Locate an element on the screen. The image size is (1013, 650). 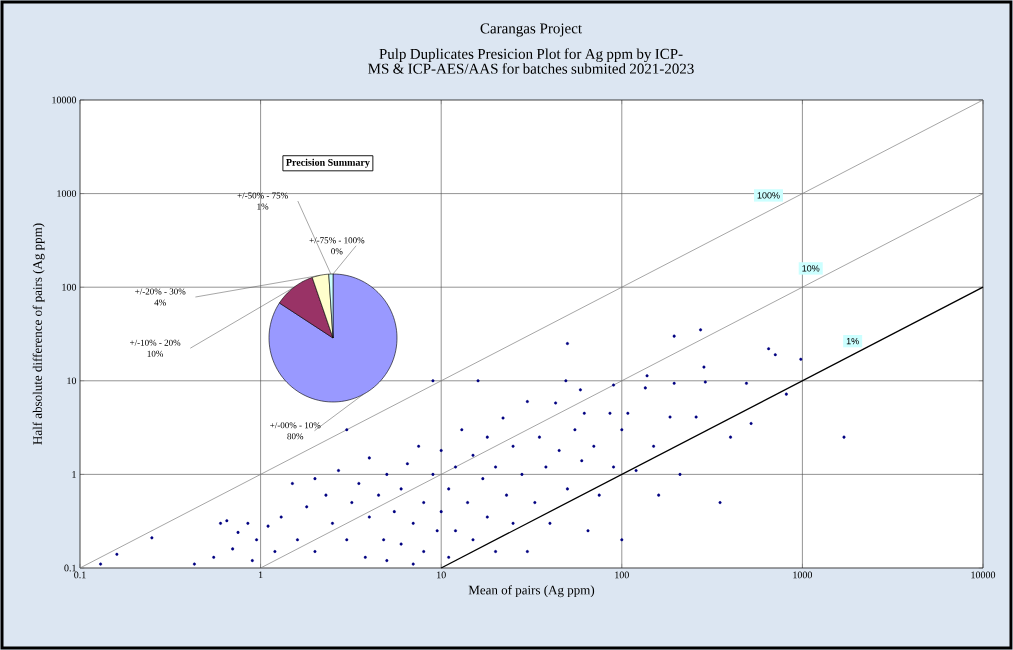
series-label: 100% is located at coordinates (768, 195).